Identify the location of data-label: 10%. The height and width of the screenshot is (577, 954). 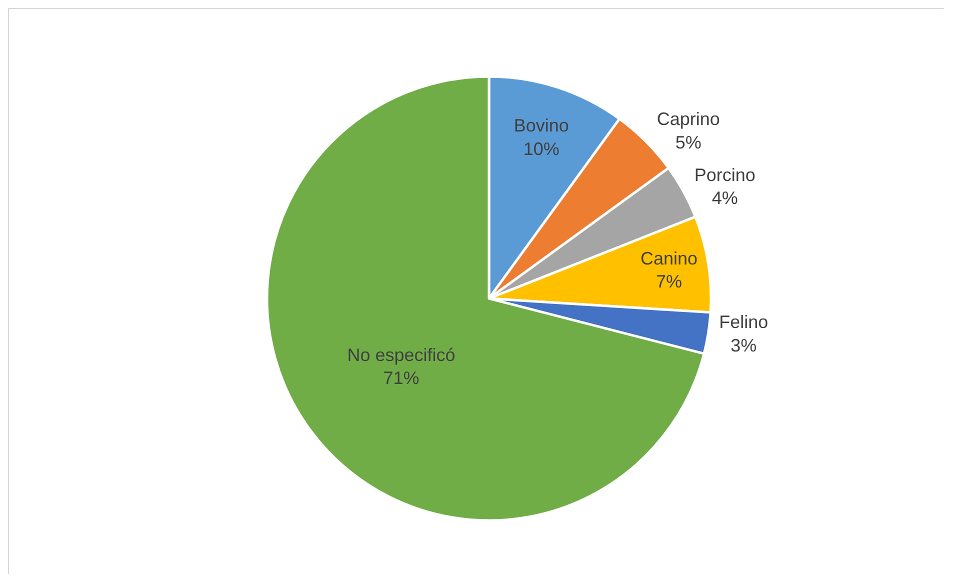
(541, 148).